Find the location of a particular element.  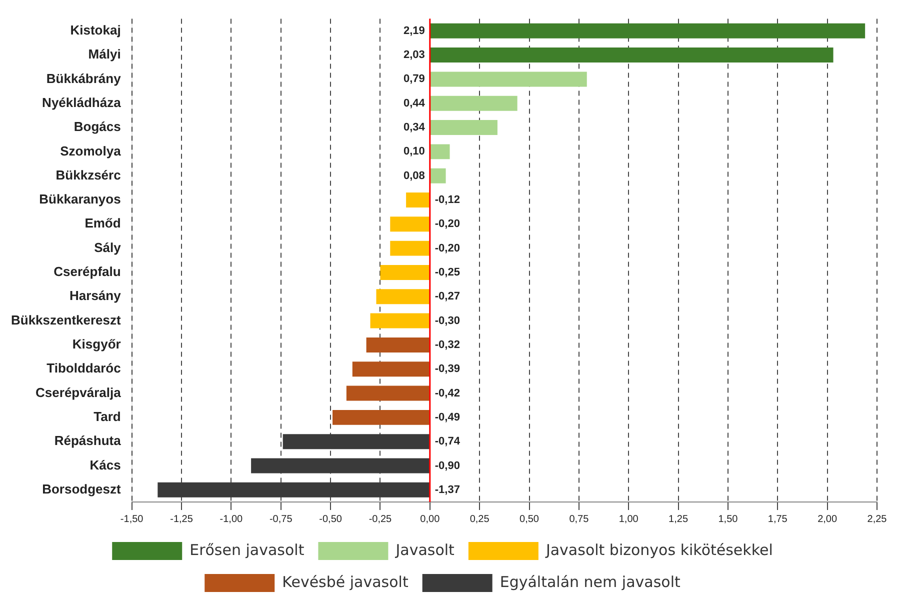

x-tick-label: -0,75 is located at coordinates (281, 519).